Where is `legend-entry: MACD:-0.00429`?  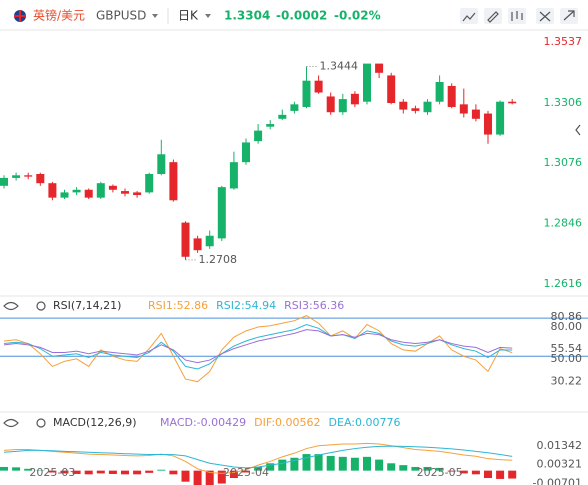
legend-entry: MACD:-0.00429 is located at coordinates (203, 422).